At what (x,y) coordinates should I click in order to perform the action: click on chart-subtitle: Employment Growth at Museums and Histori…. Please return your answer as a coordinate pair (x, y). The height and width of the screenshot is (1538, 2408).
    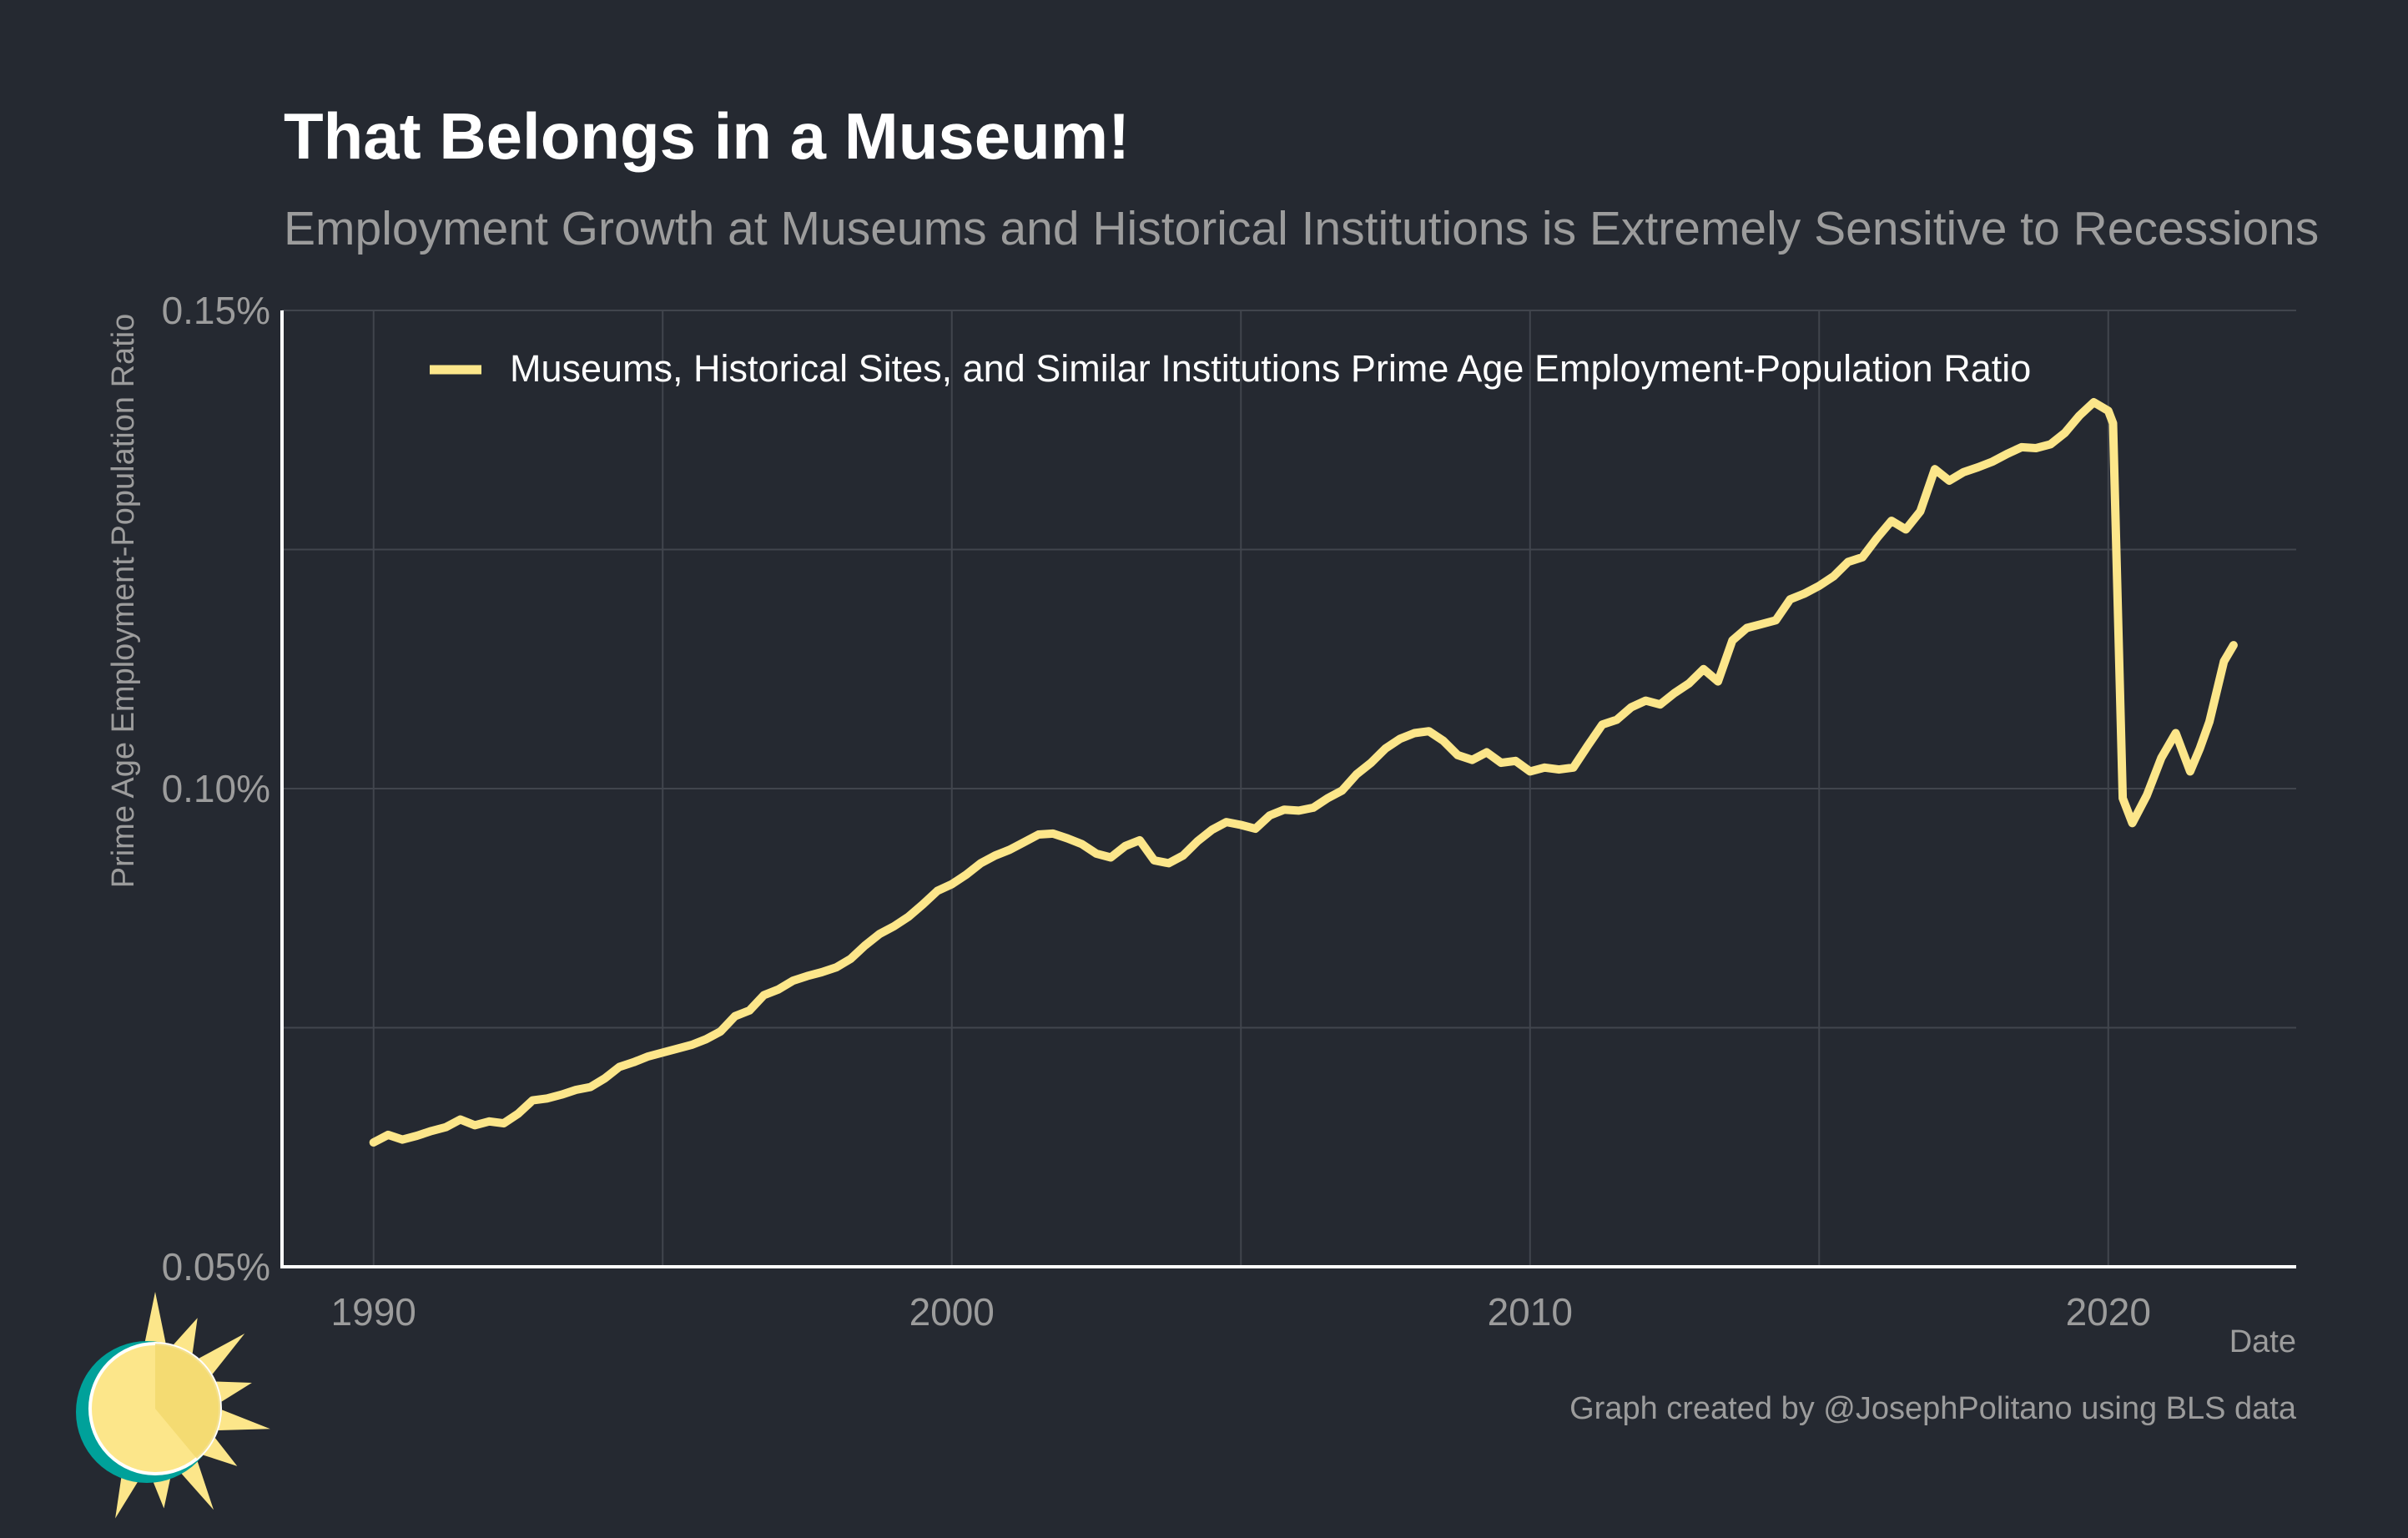
    Looking at the image, I should click on (1301, 228).